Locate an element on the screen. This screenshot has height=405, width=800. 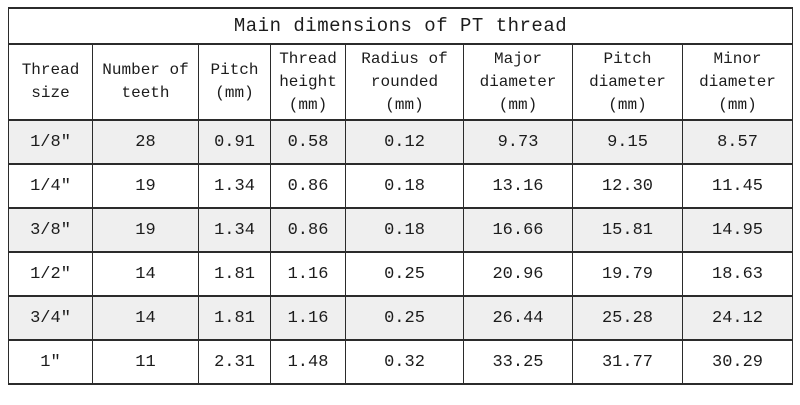
table-title: Main dimensions of PT thread is located at coordinates (400, 26).